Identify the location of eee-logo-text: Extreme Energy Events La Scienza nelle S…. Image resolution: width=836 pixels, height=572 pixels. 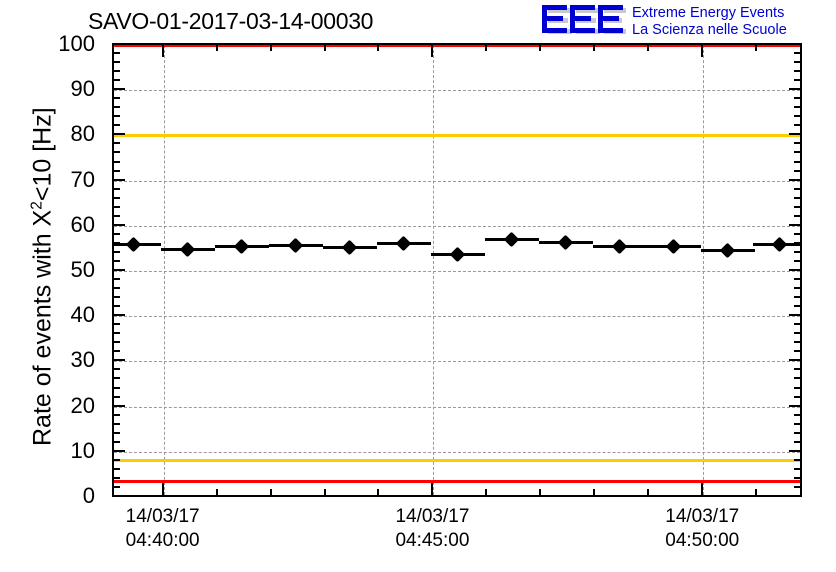
(709, 22).